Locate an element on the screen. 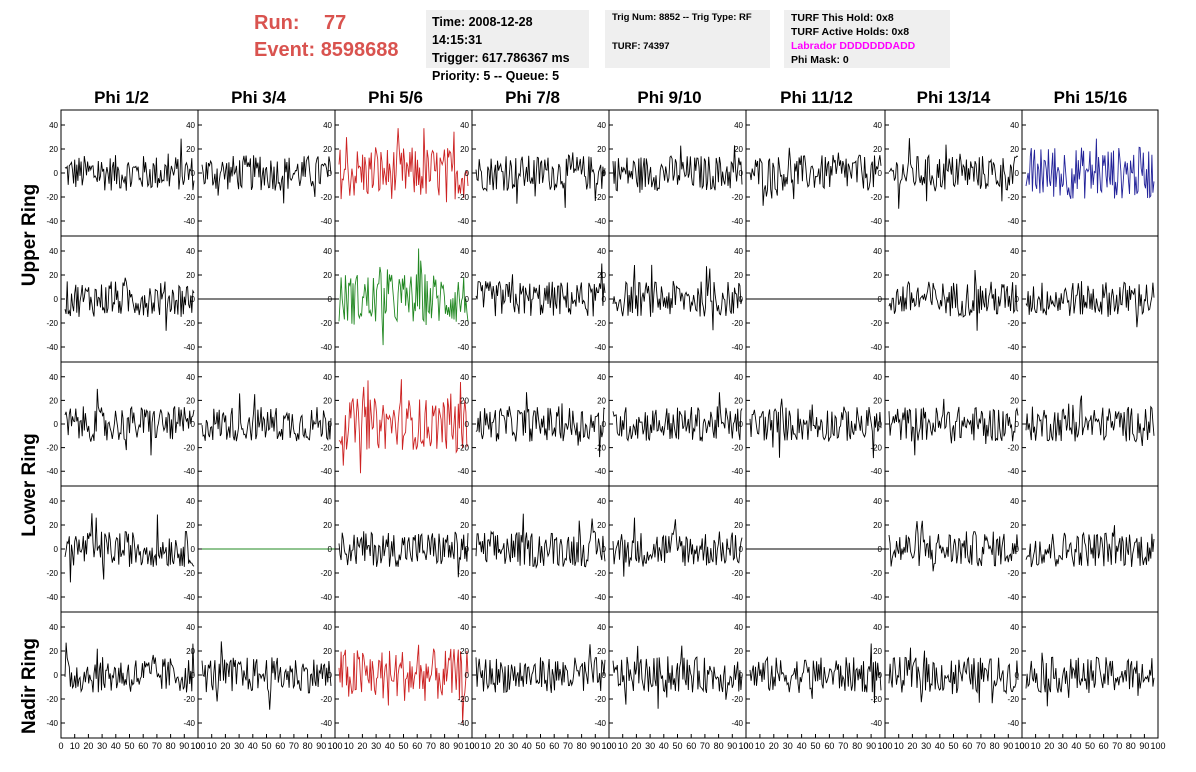  x-tick-label: 30 is located at coordinates (239, 746).